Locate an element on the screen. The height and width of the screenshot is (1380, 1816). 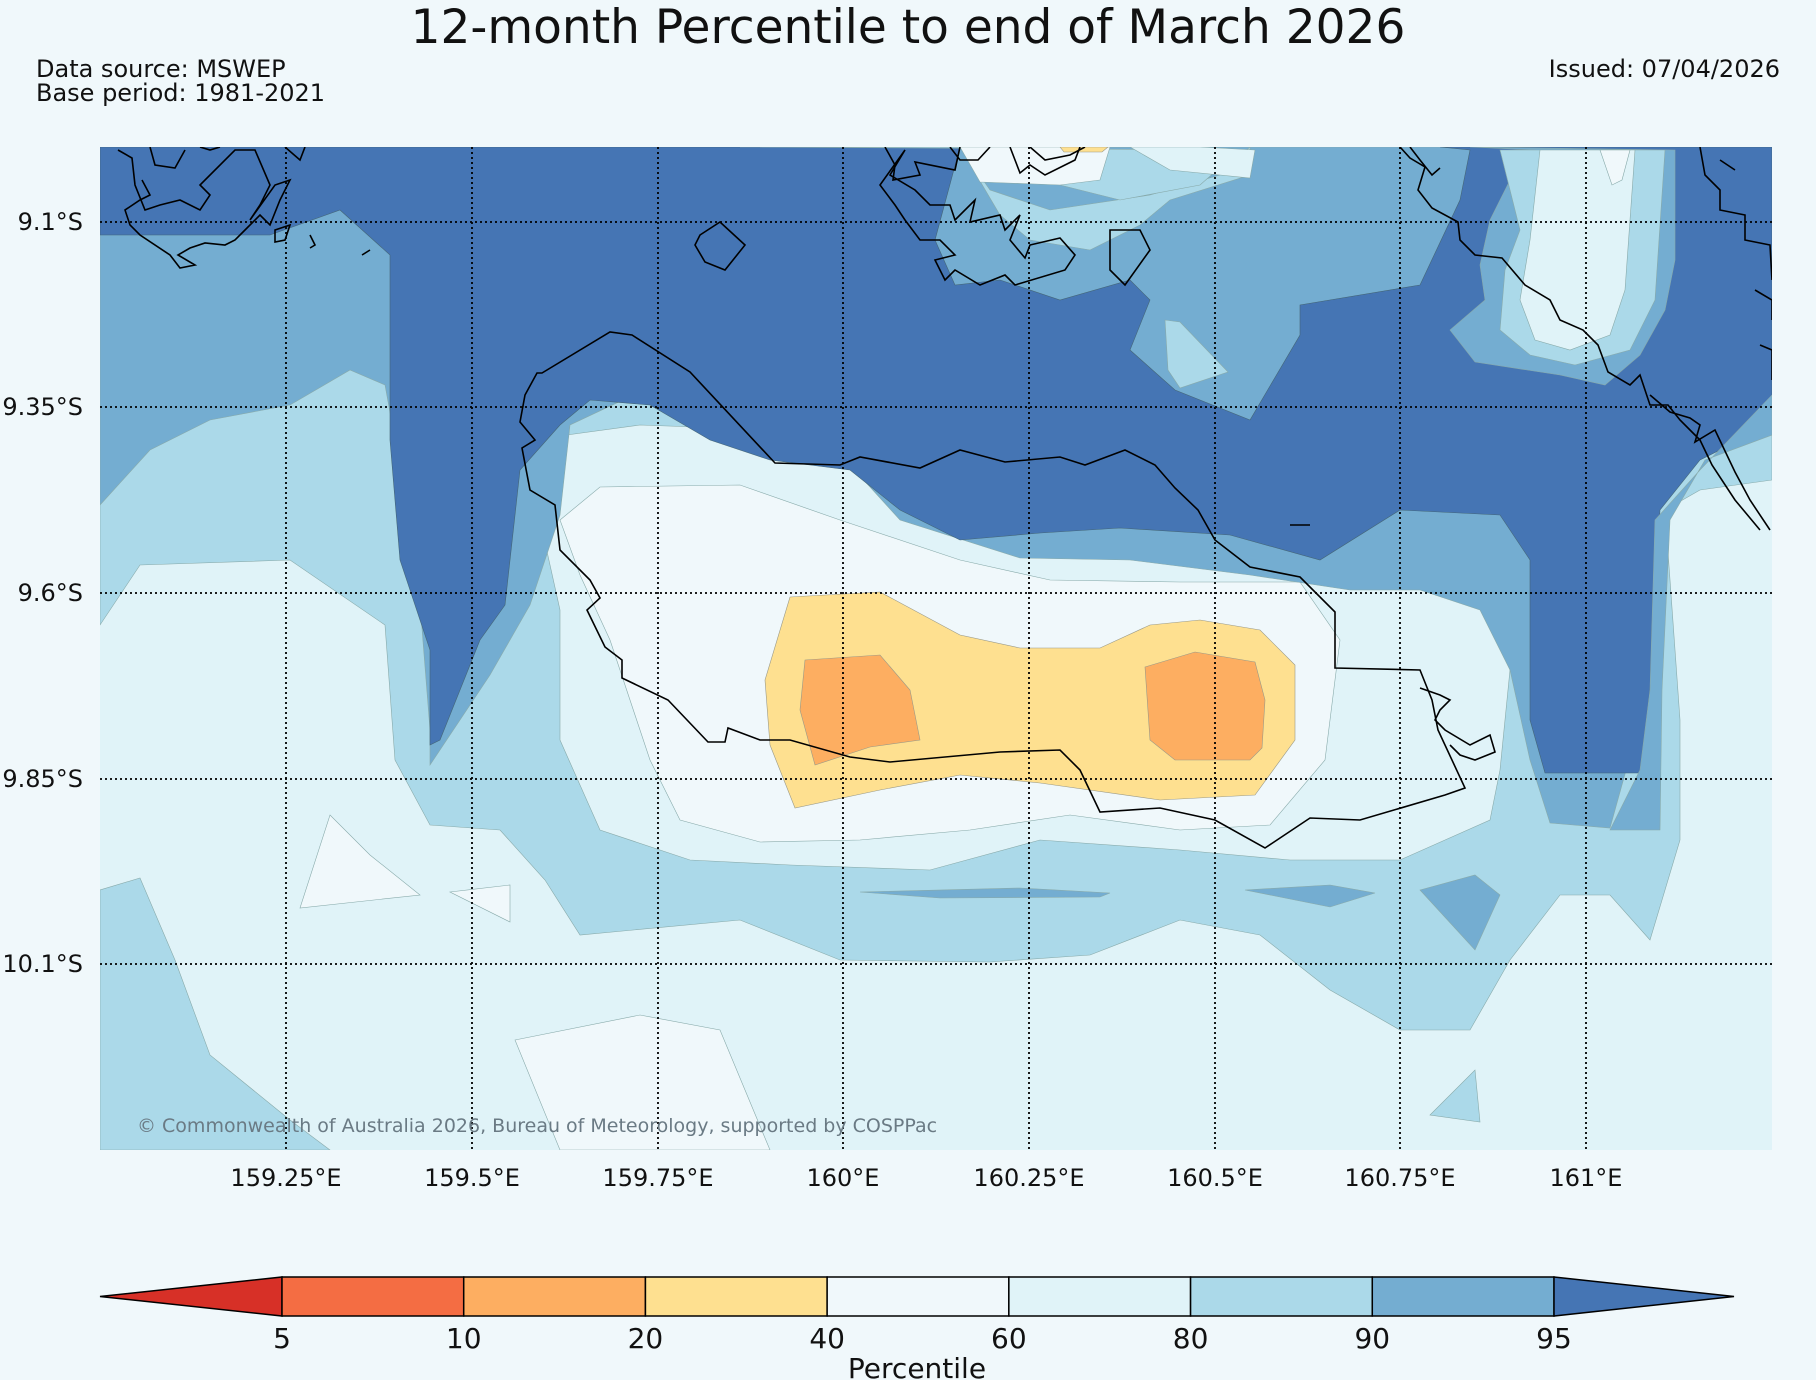
colorbar-bins is located at coordinates (917, 1296).